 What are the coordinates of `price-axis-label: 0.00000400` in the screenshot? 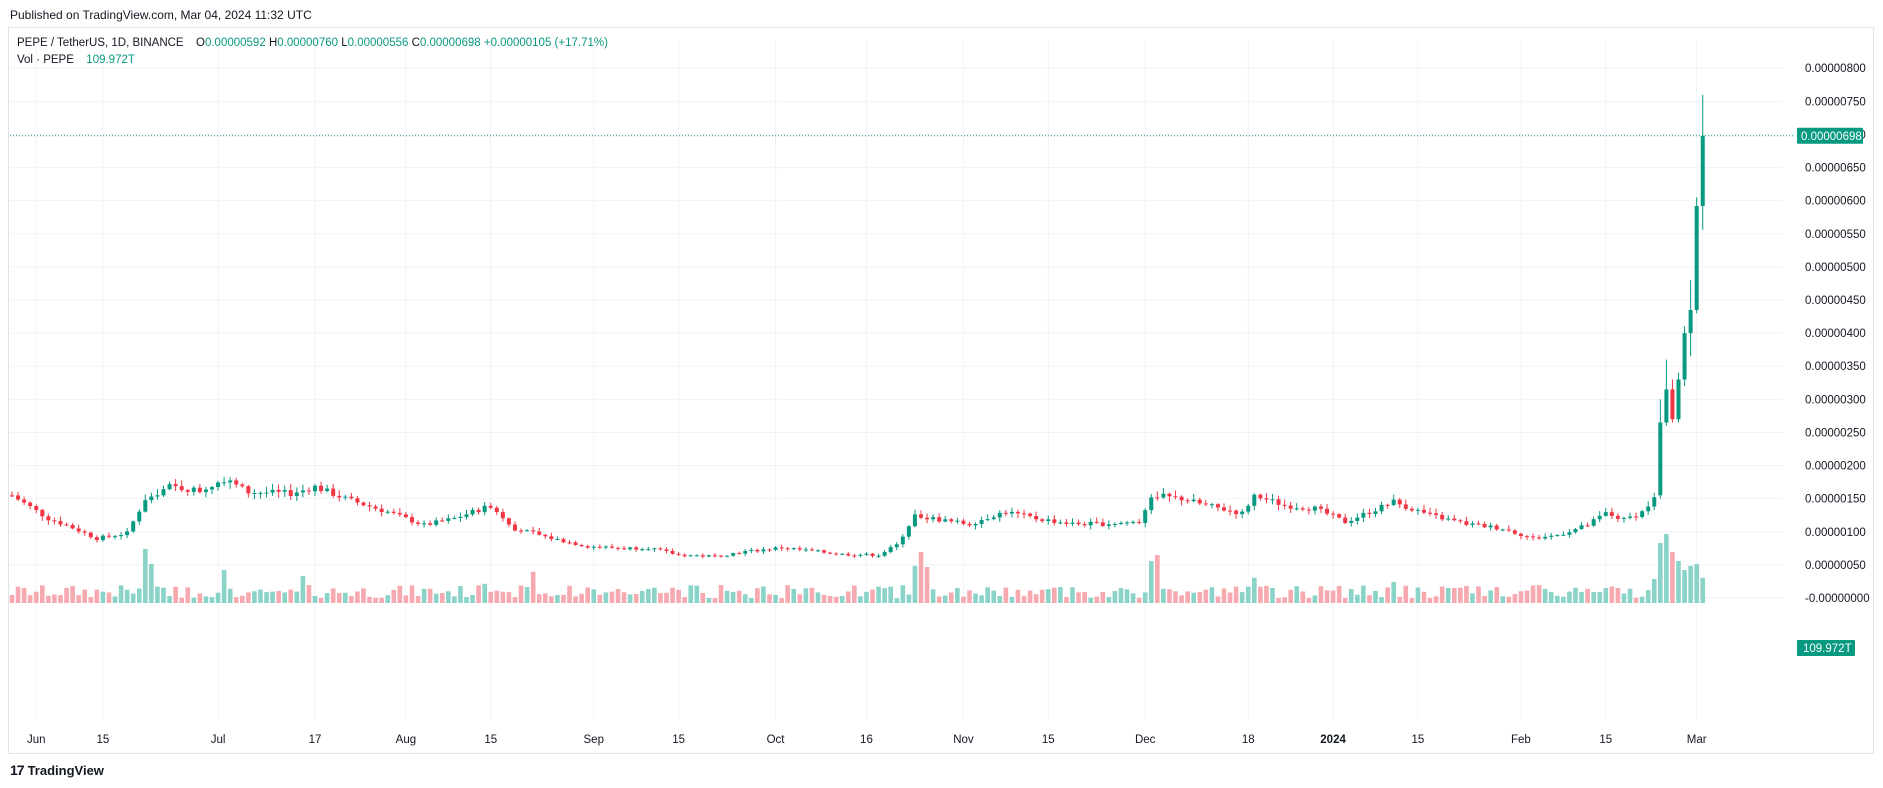 It's located at (1835, 334).